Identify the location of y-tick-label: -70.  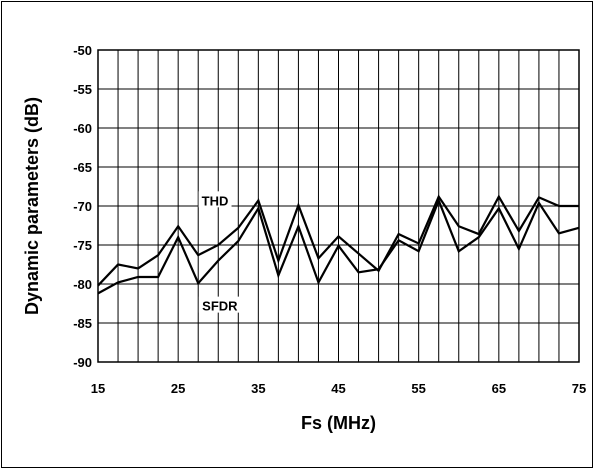
(82, 206).